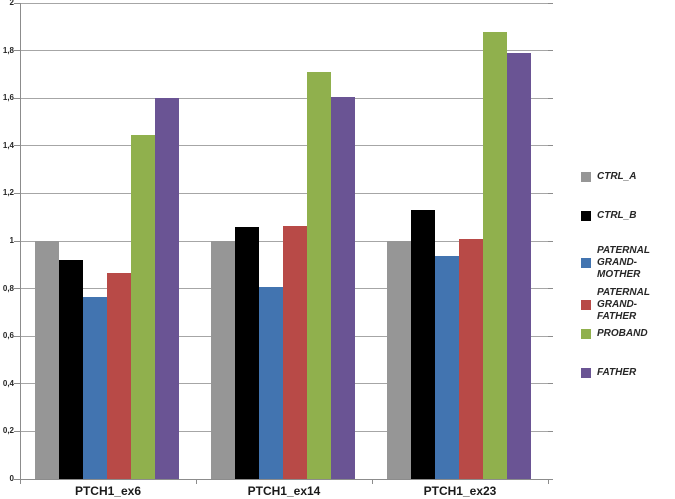 This screenshot has height=499, width=675. What do you see at coordinates (447, 367) in the screenshot?
I see `bar-paternal-grand-mother-ptch1_ex23` at bounding box center [447, 367].